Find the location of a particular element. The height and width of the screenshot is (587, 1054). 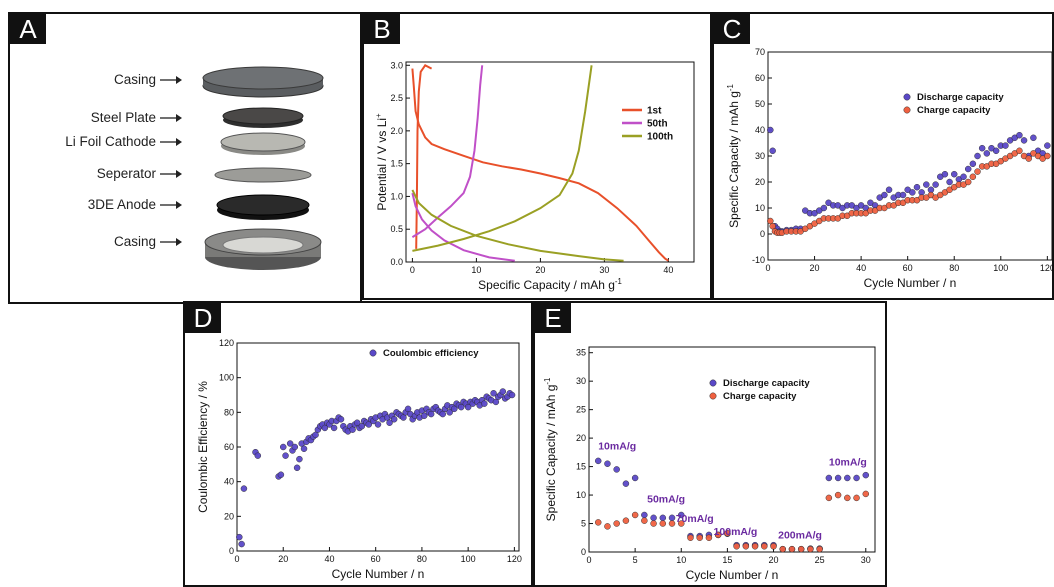

panel-label-a: A is located at coordinates (28, 29).